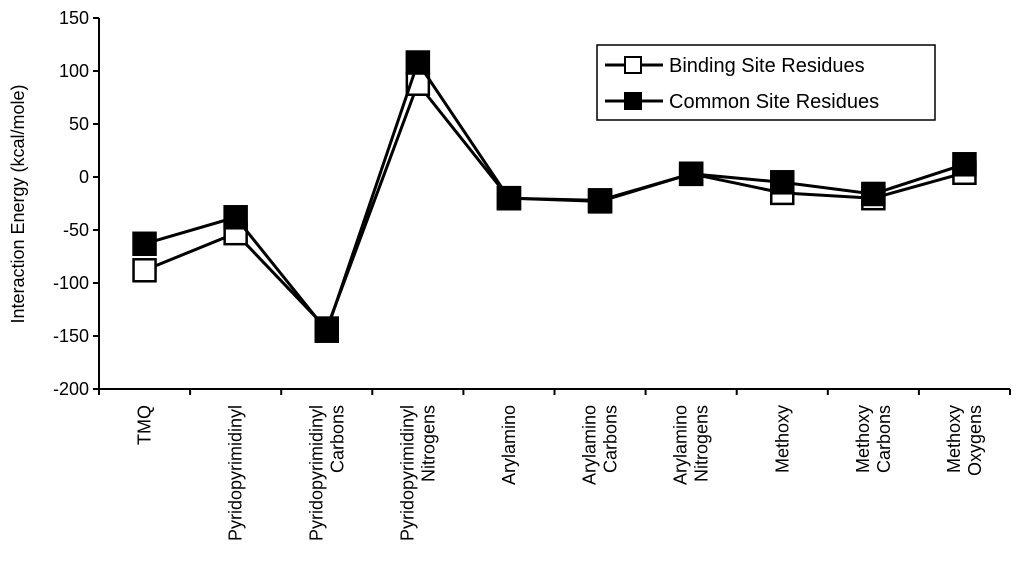  I want to click on y-tick-label: -100, so click(71, 283).